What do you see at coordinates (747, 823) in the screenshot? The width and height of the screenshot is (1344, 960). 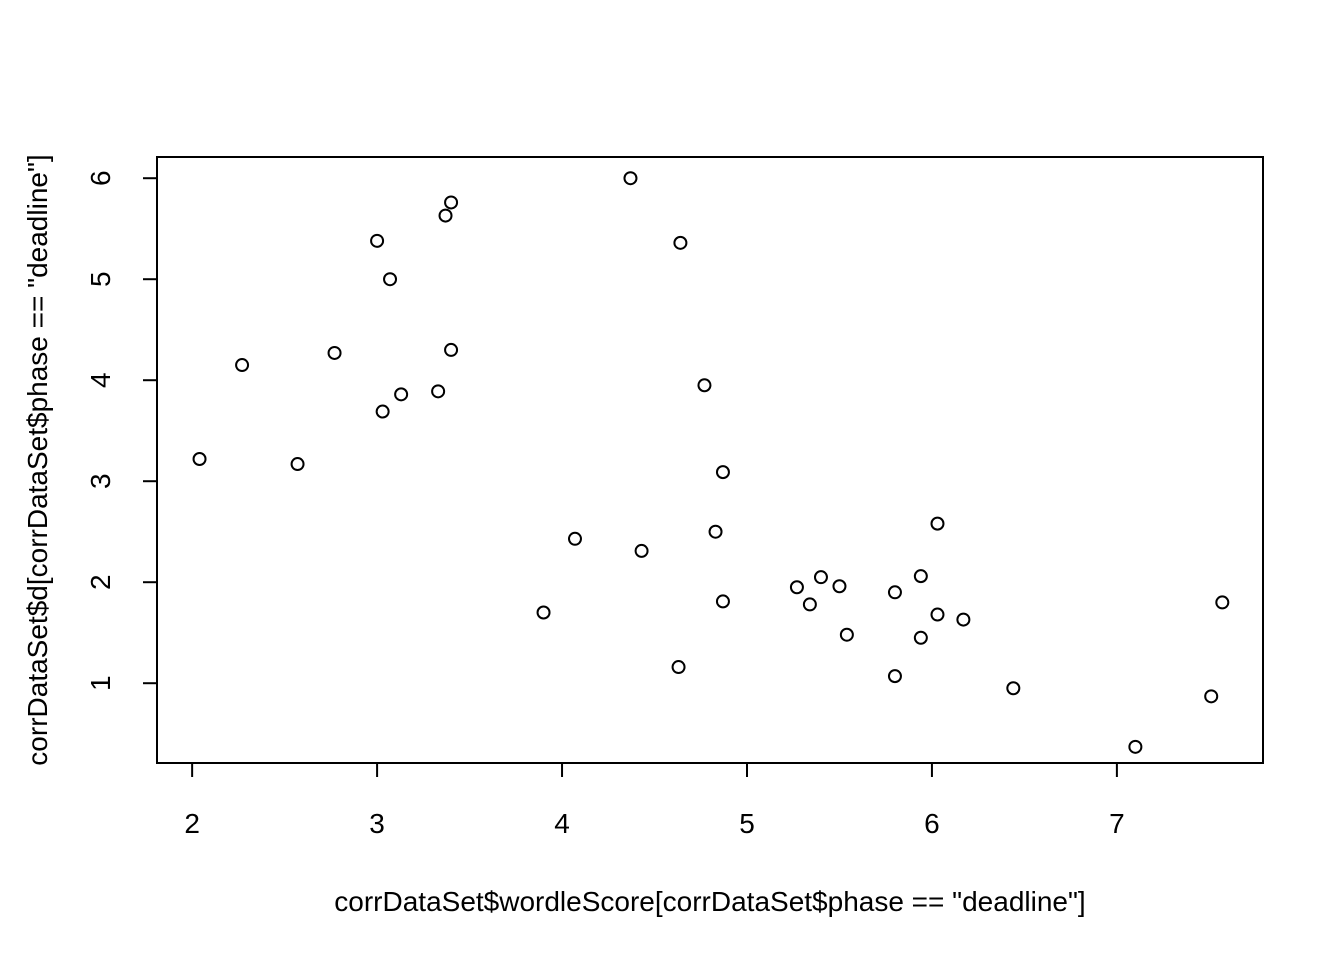 I see `x-tick-label: 5` at bounding box center [747, 823].